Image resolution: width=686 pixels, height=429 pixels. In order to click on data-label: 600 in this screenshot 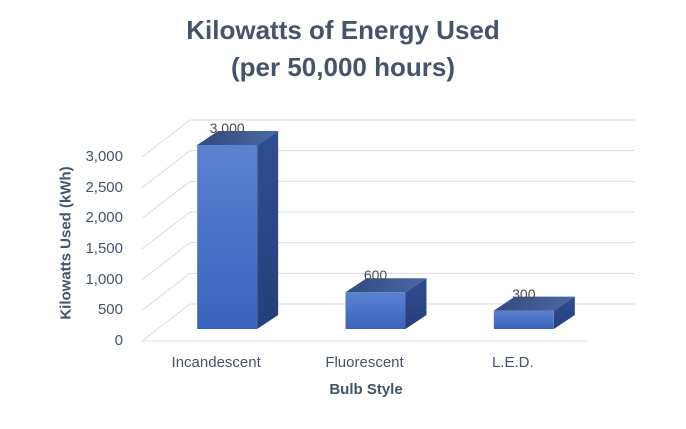, I will do `click(375, 275)`.